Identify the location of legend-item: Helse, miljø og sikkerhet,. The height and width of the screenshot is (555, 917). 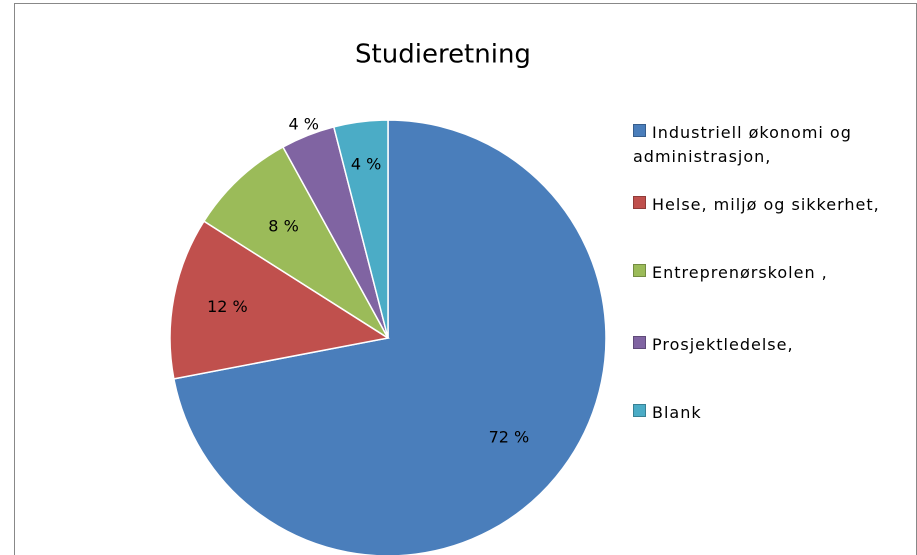
(768, 205).